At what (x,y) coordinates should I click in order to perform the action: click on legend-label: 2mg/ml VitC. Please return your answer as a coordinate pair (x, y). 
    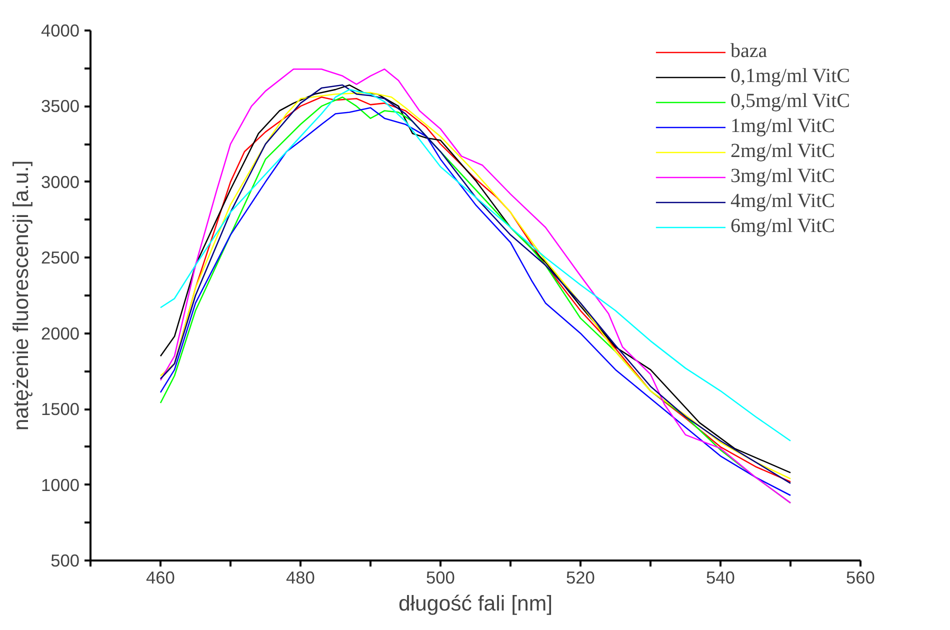
    Looking at the image, I should click on (782, 151).